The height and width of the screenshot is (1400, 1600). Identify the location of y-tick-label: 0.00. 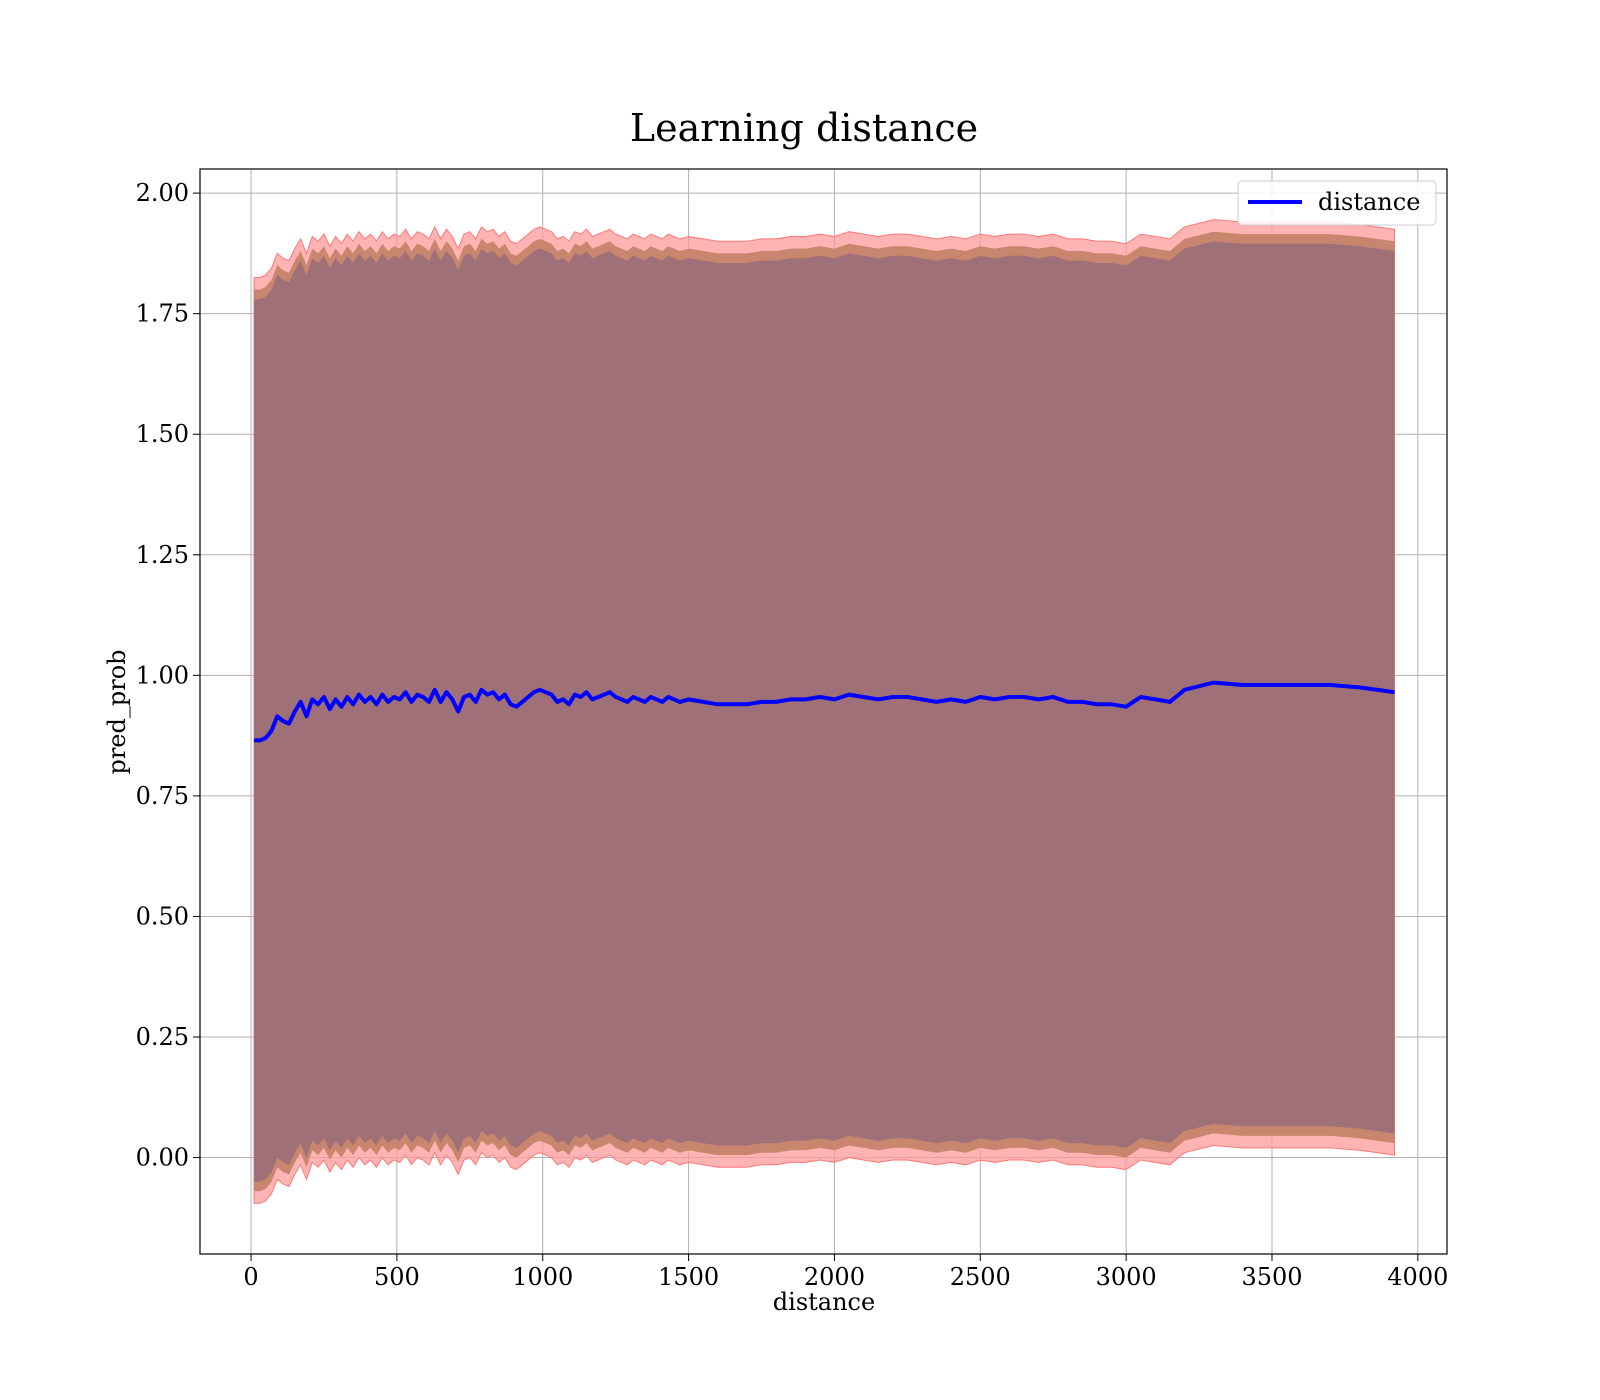
(162, 1158).